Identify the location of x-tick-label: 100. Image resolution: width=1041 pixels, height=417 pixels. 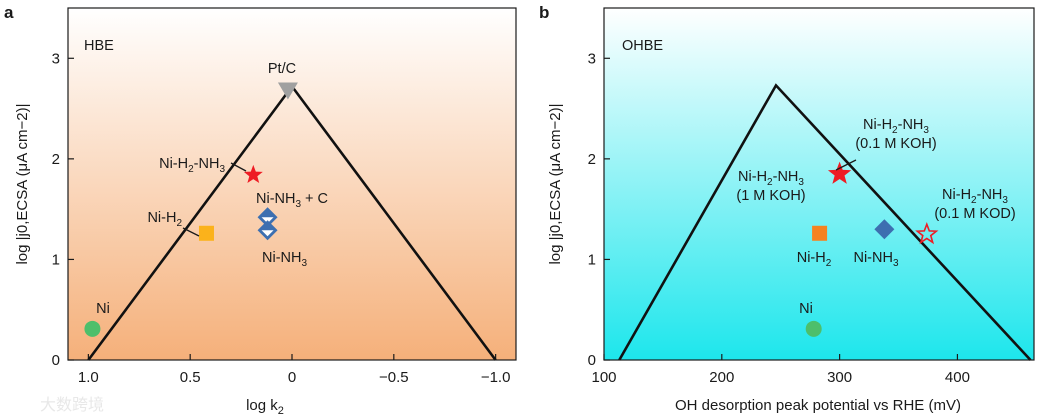
(603, 377).